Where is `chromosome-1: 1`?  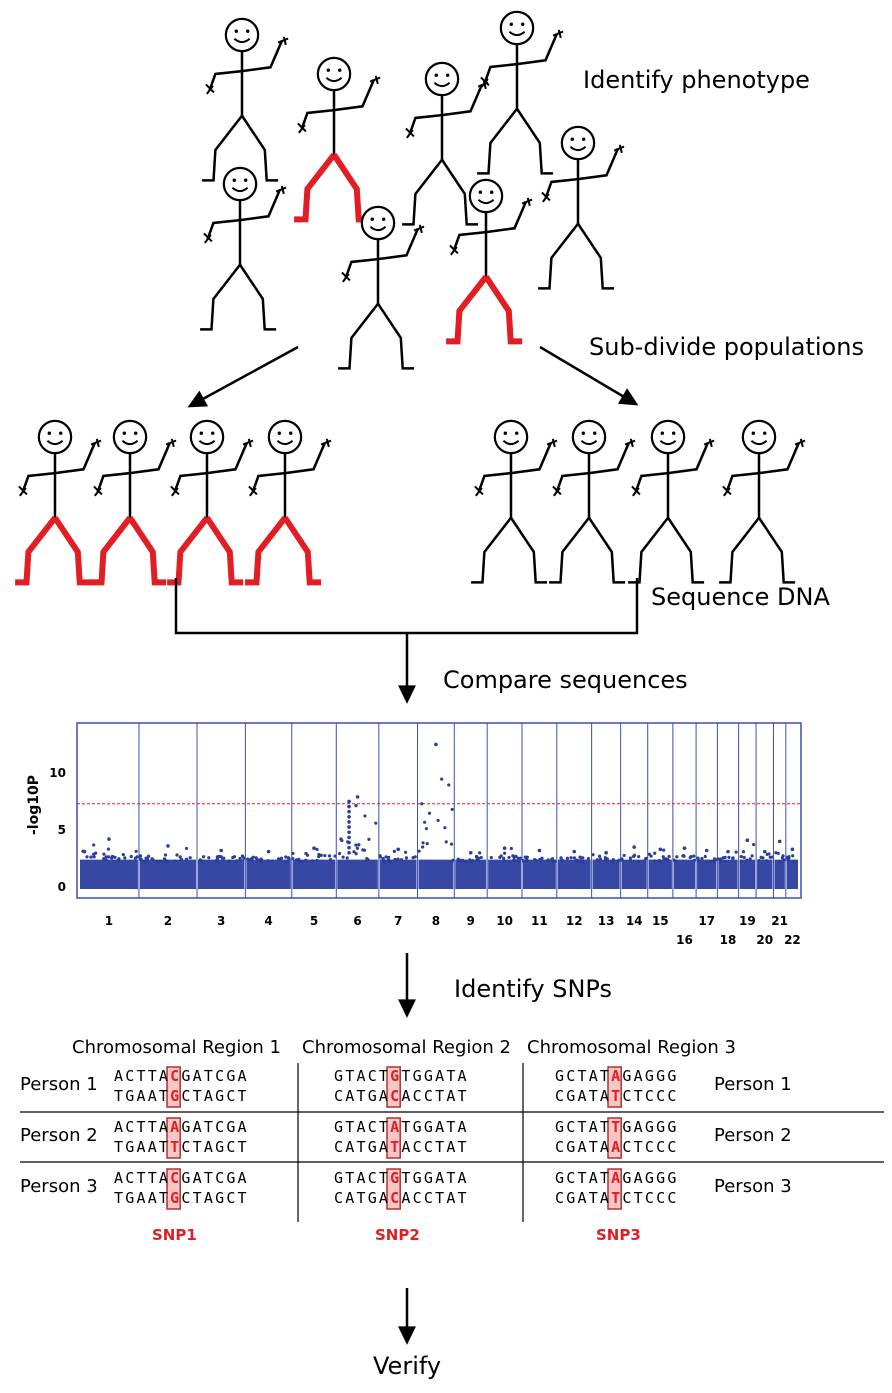
chromosome-1: 1 is located at coordinates (110, 825).